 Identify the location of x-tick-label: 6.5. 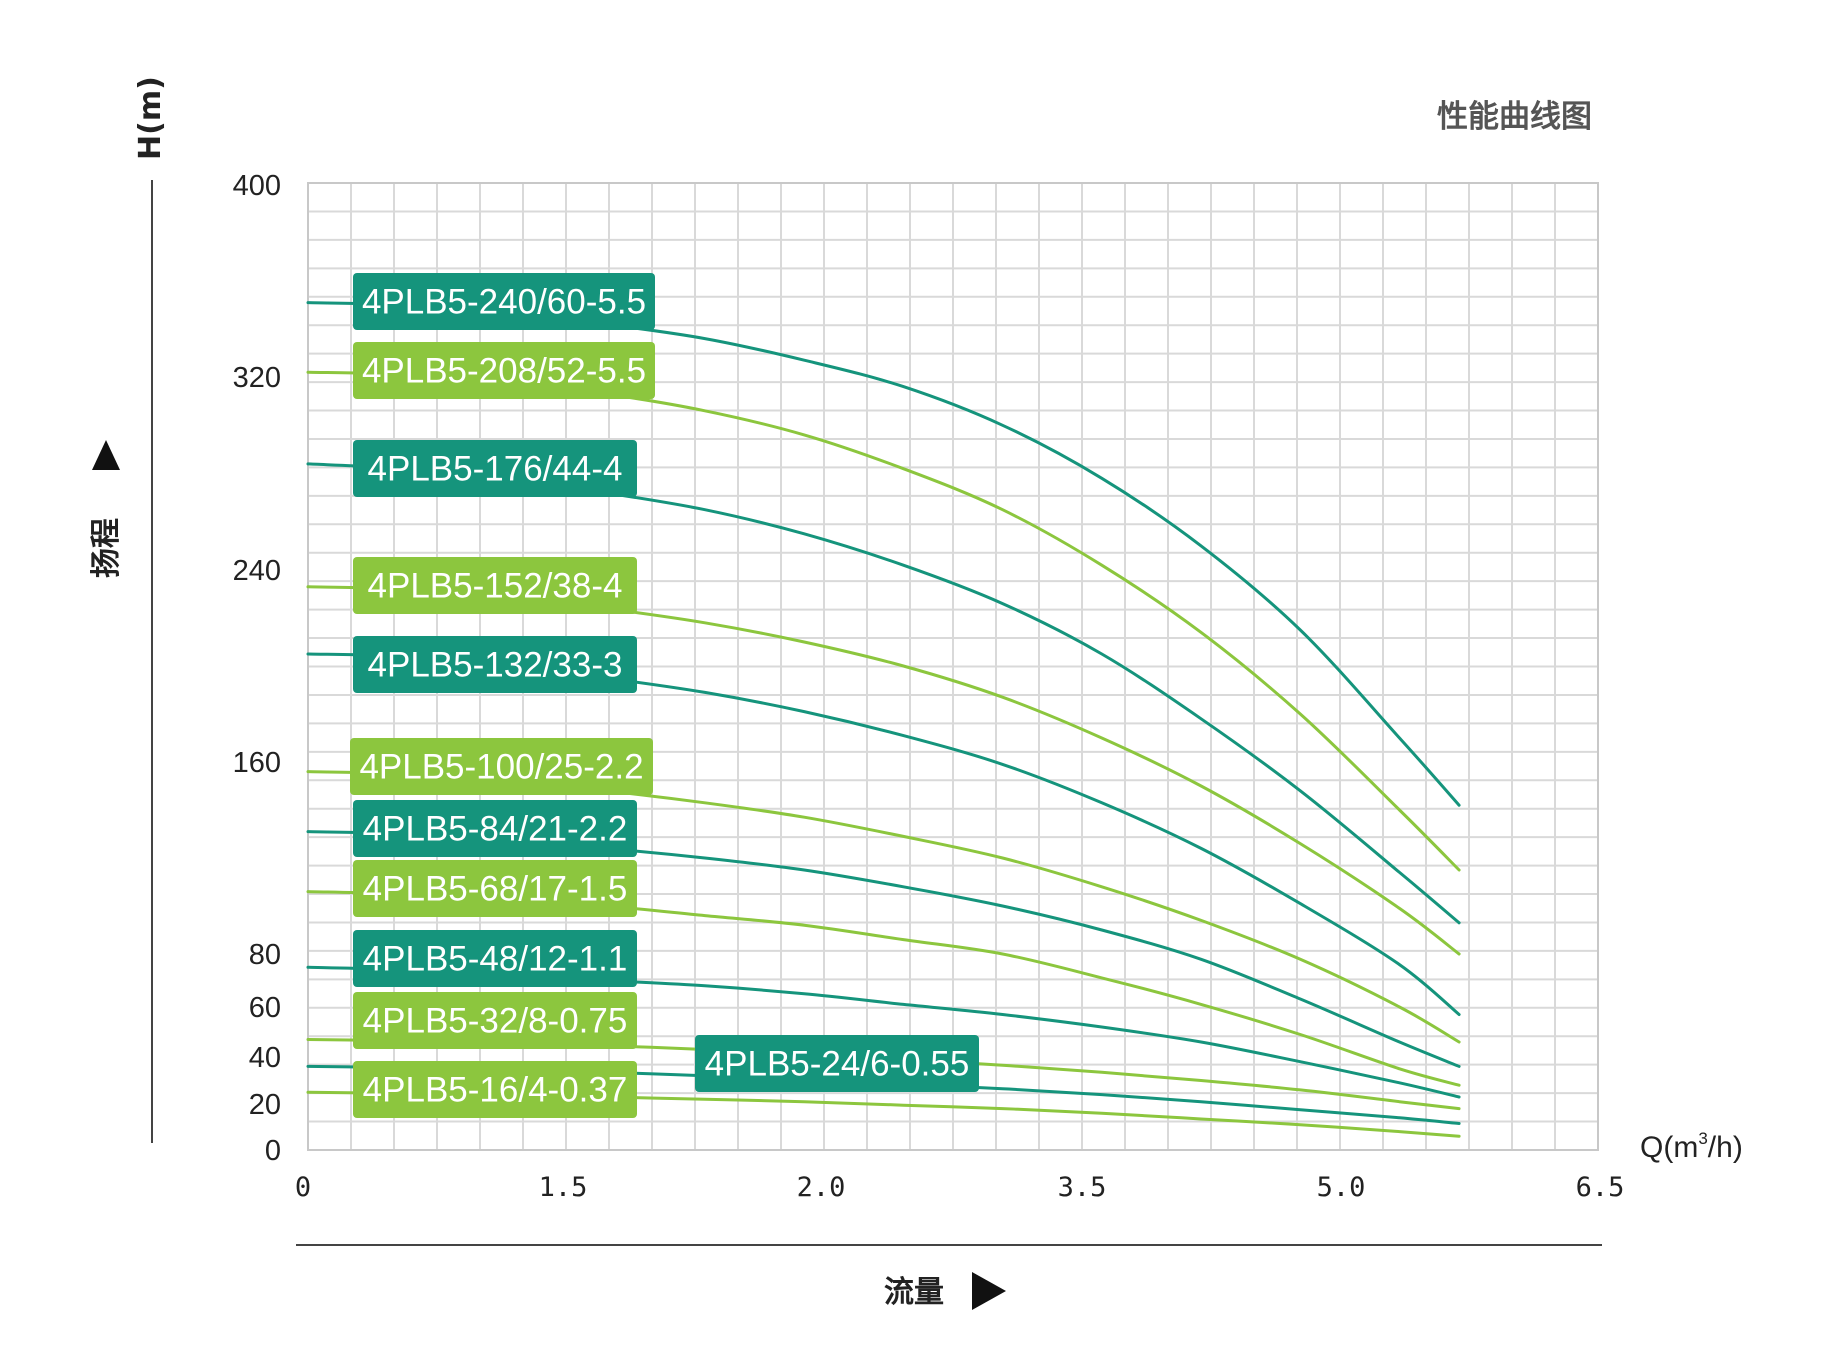
(1600, 1187).